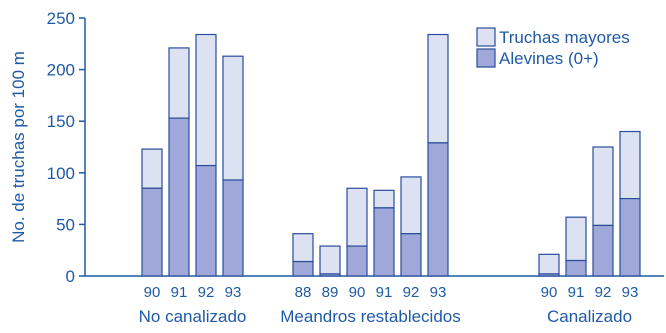 This screenshot has height=333, width=666. Describe the element at coordinates (564, 37) in the screenshot. I see `legend-label-truchas-mayores: Truchas mayores` at that location.